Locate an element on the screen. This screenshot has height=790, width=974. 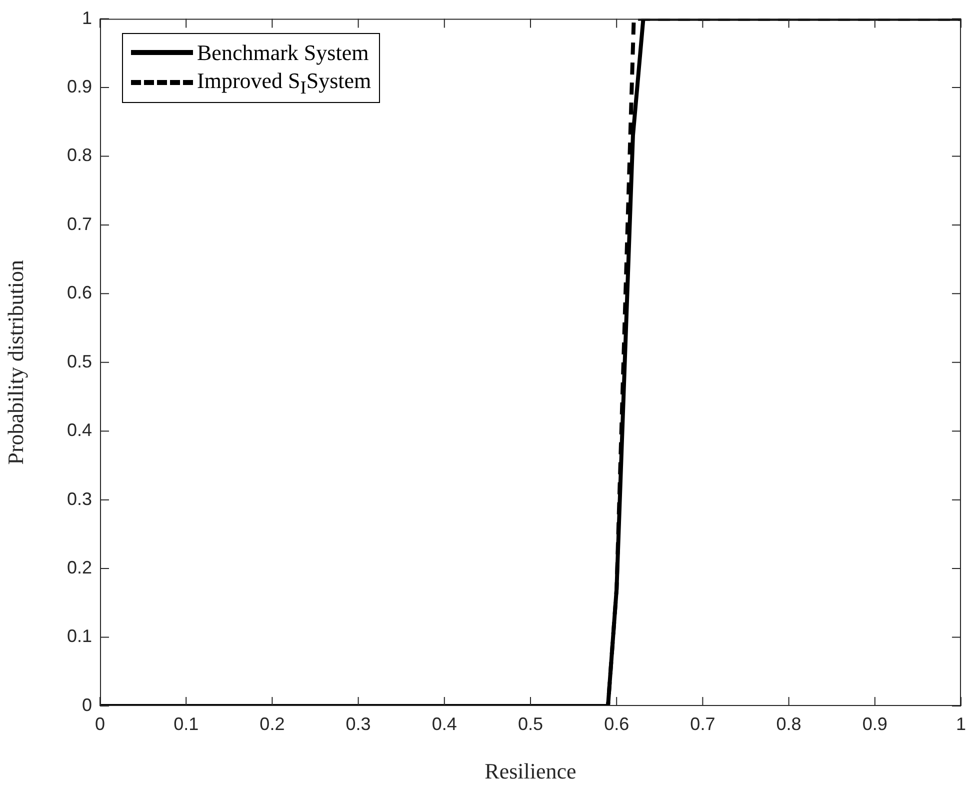
x-tick-label: 0.5 is located at coordinates (531, 724).